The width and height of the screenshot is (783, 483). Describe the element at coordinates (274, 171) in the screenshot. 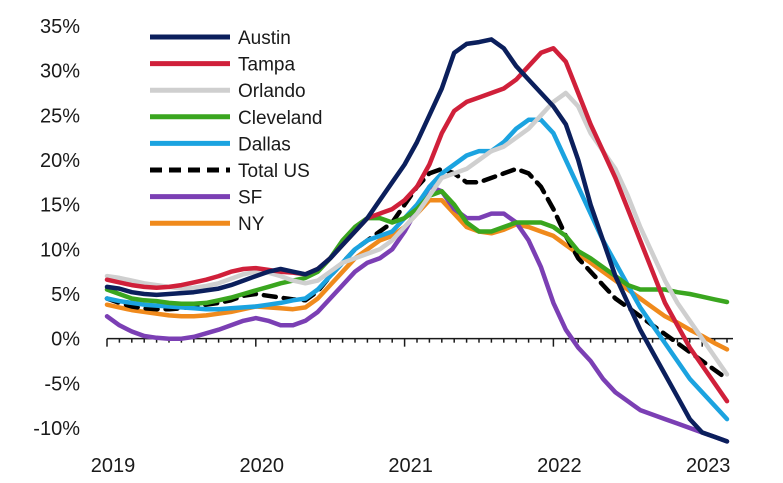

I see `legend-label-total-us: Total US` at that location.